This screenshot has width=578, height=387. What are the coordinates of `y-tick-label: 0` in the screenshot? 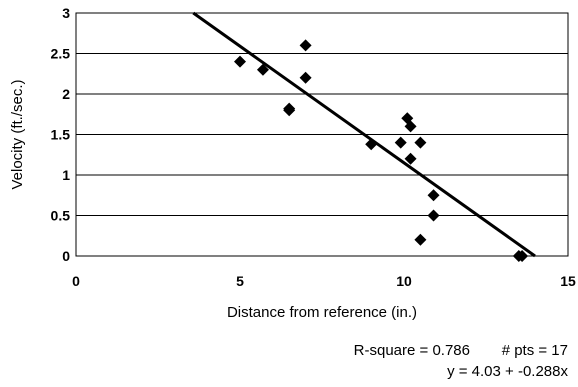 It's located at (66, 256).